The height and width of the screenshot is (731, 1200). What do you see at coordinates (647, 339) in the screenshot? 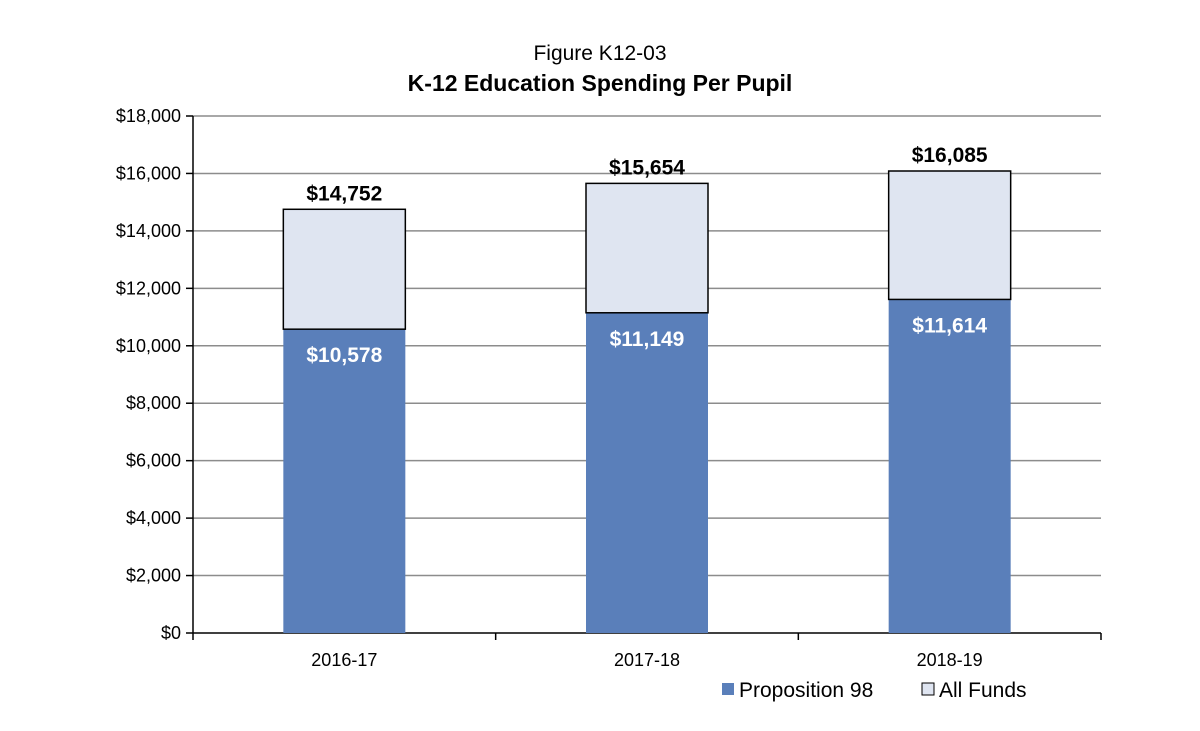
I see `data-label-proposition-98: $11,149` at bounding box center [647, 339].